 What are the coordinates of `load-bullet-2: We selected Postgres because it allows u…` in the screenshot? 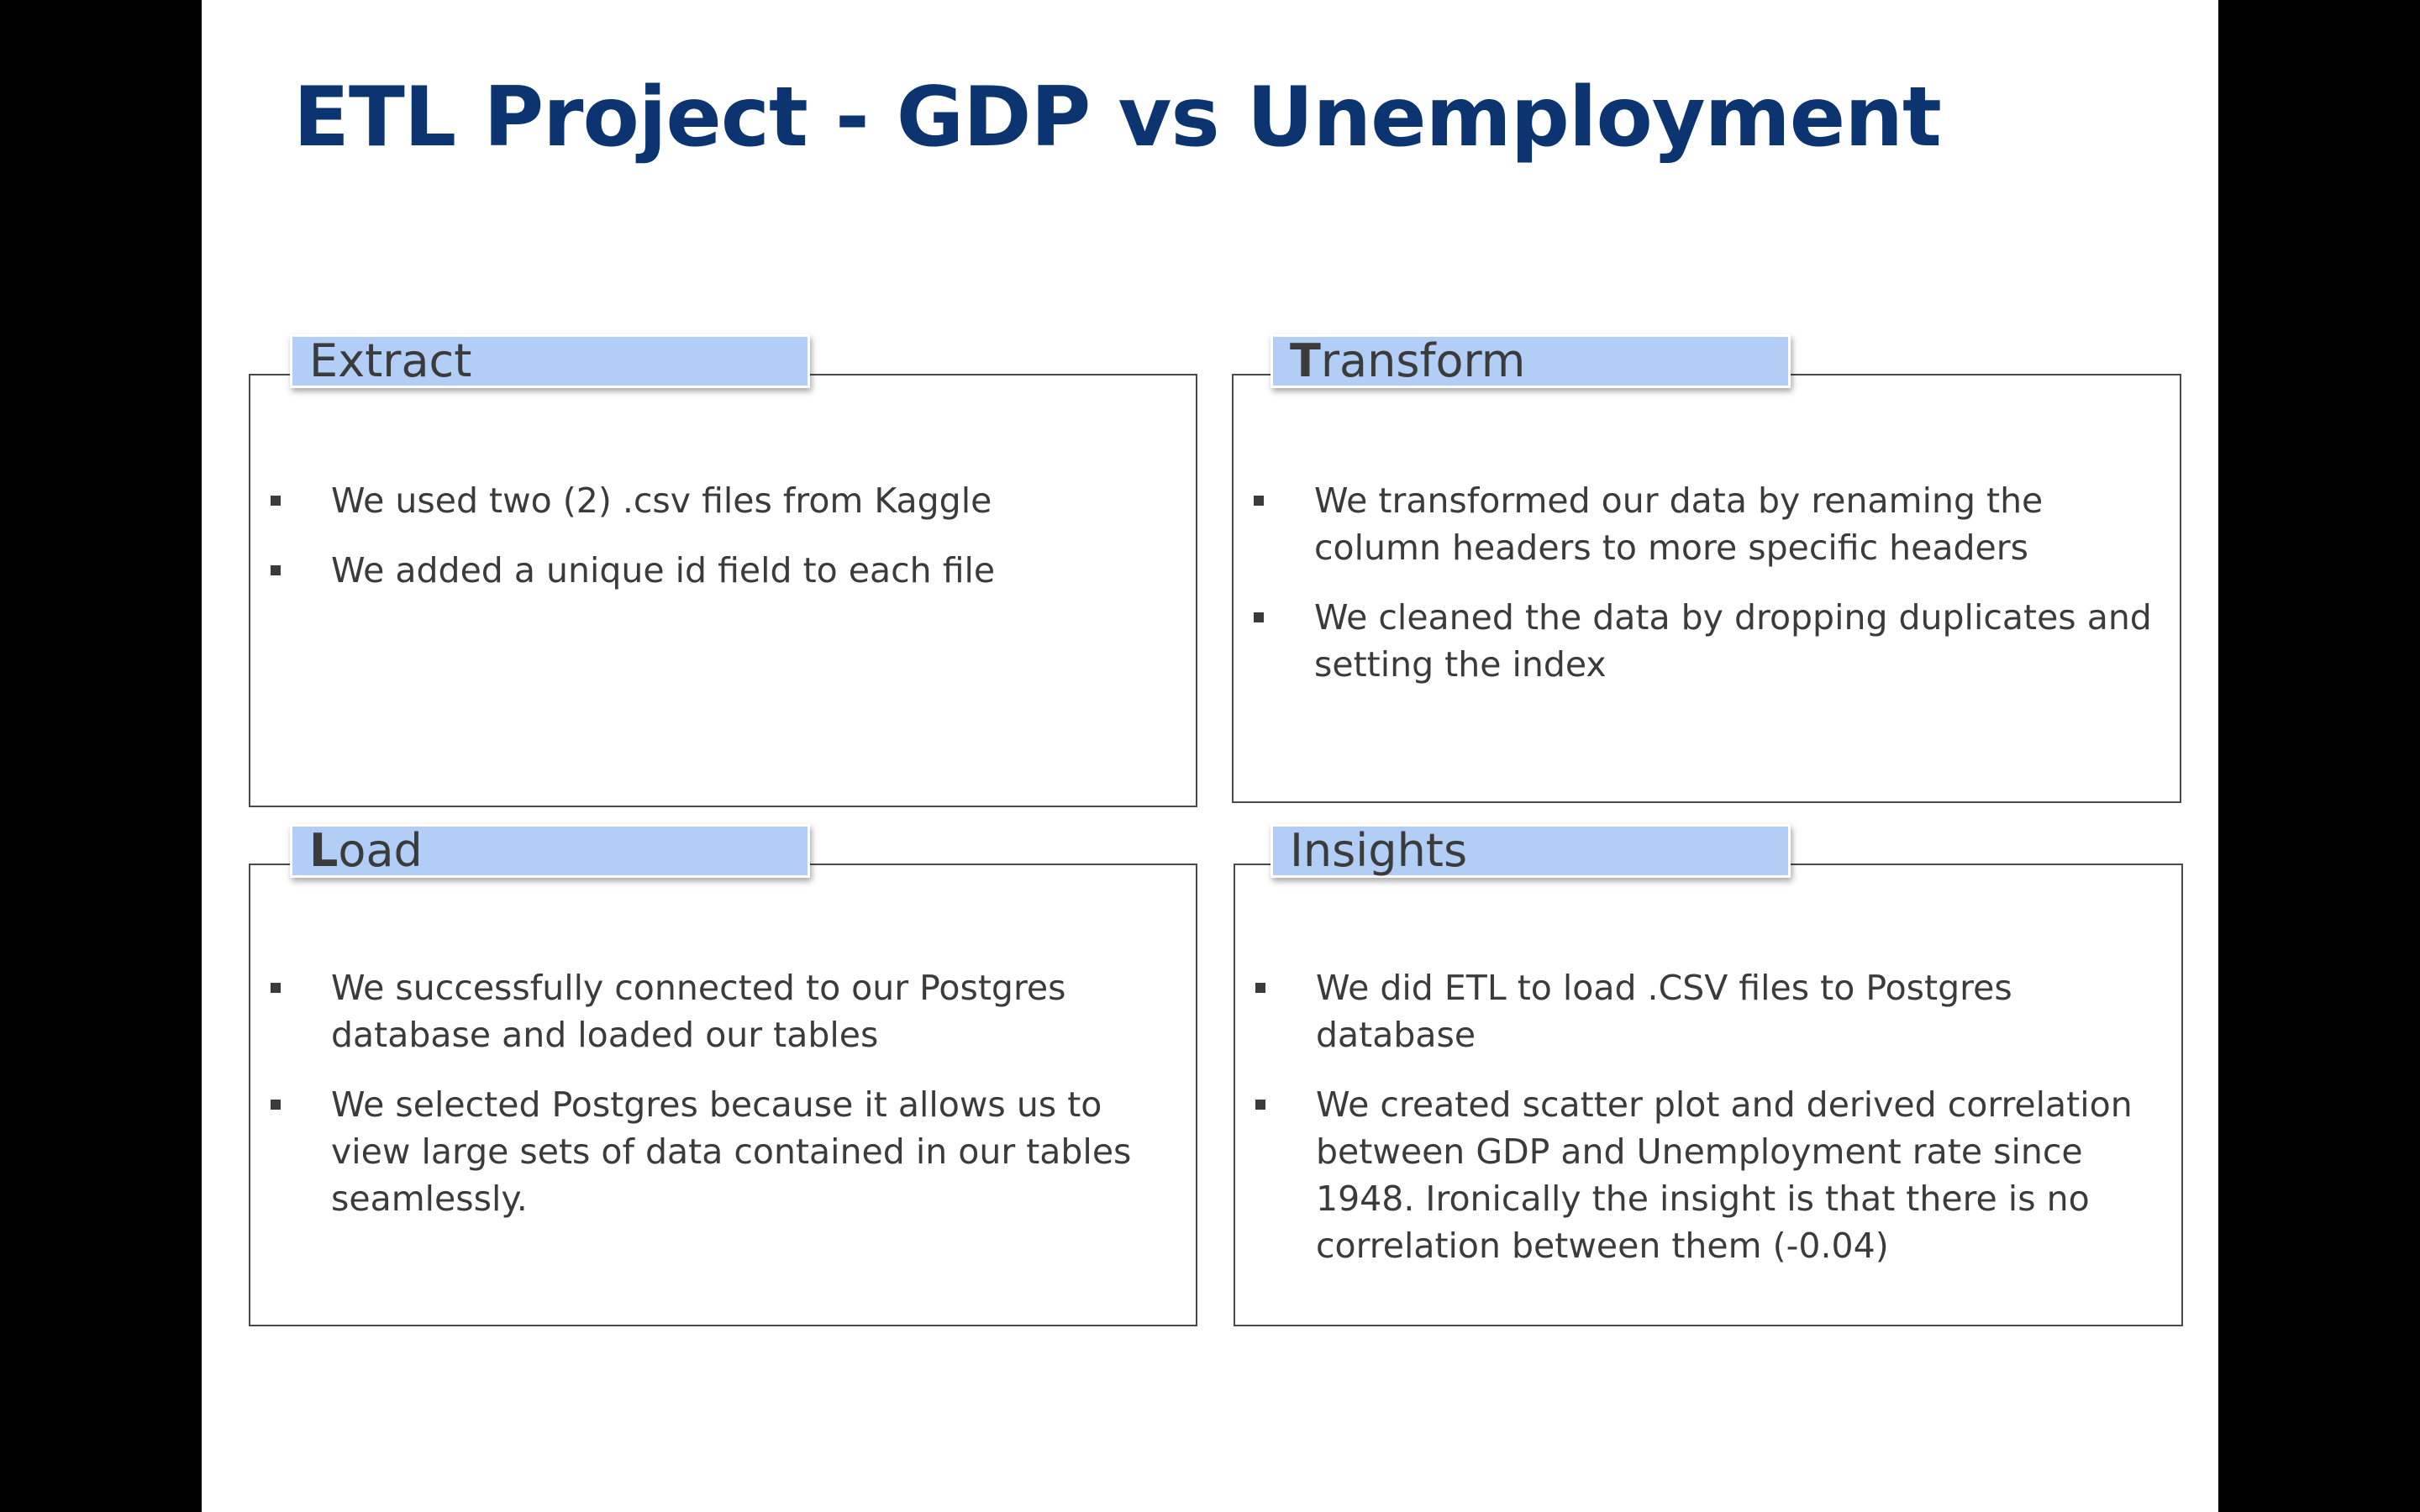 It's located at (724, 1151).